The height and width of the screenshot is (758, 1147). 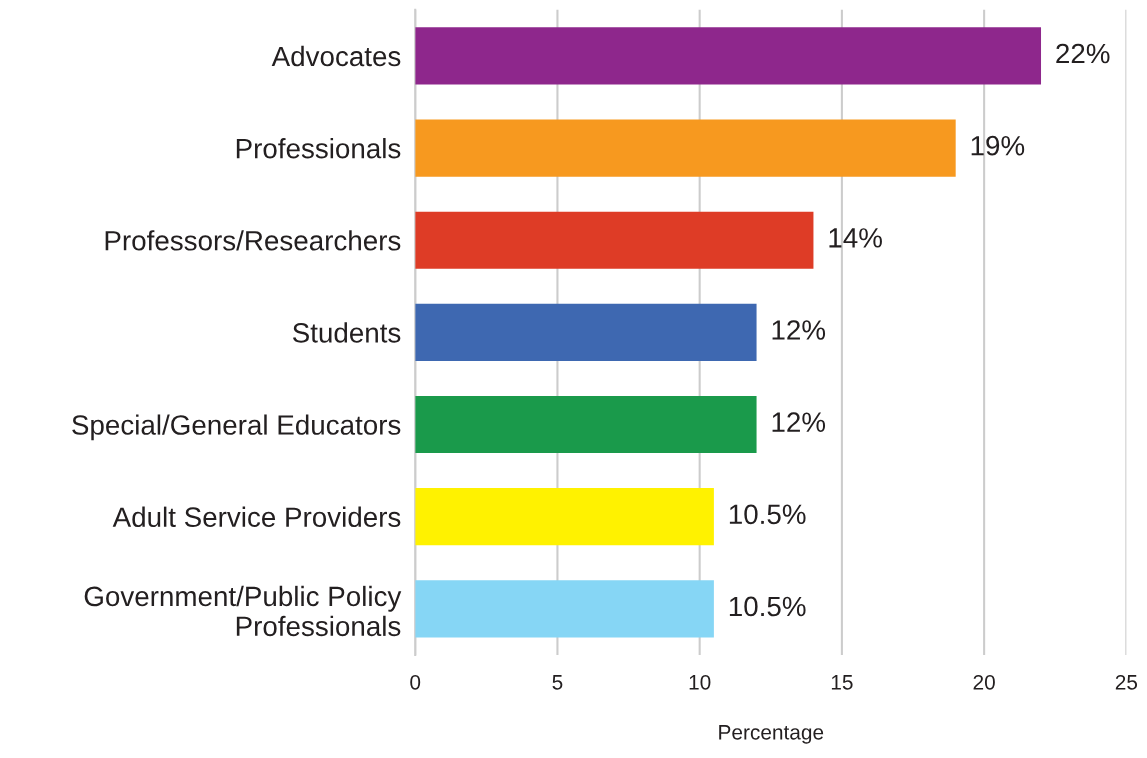 What do you see at coordinates (842, 682) in the screenshot?
I see `x-tick-label: 15` at bounding box center [842, 682].